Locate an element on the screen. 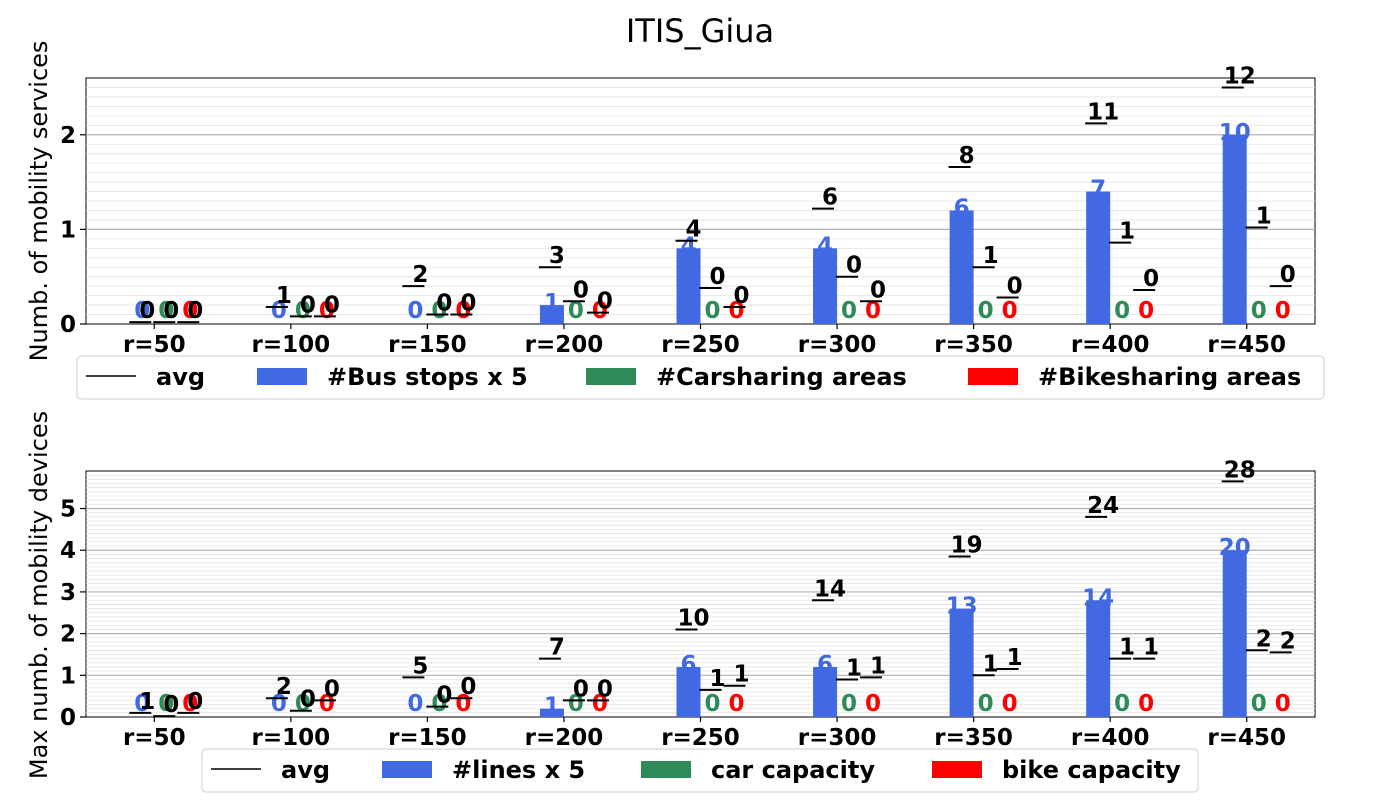 The image size is (1400, 800). top-y-ticks: 0 1 2 is located at coordinates (73, 230).